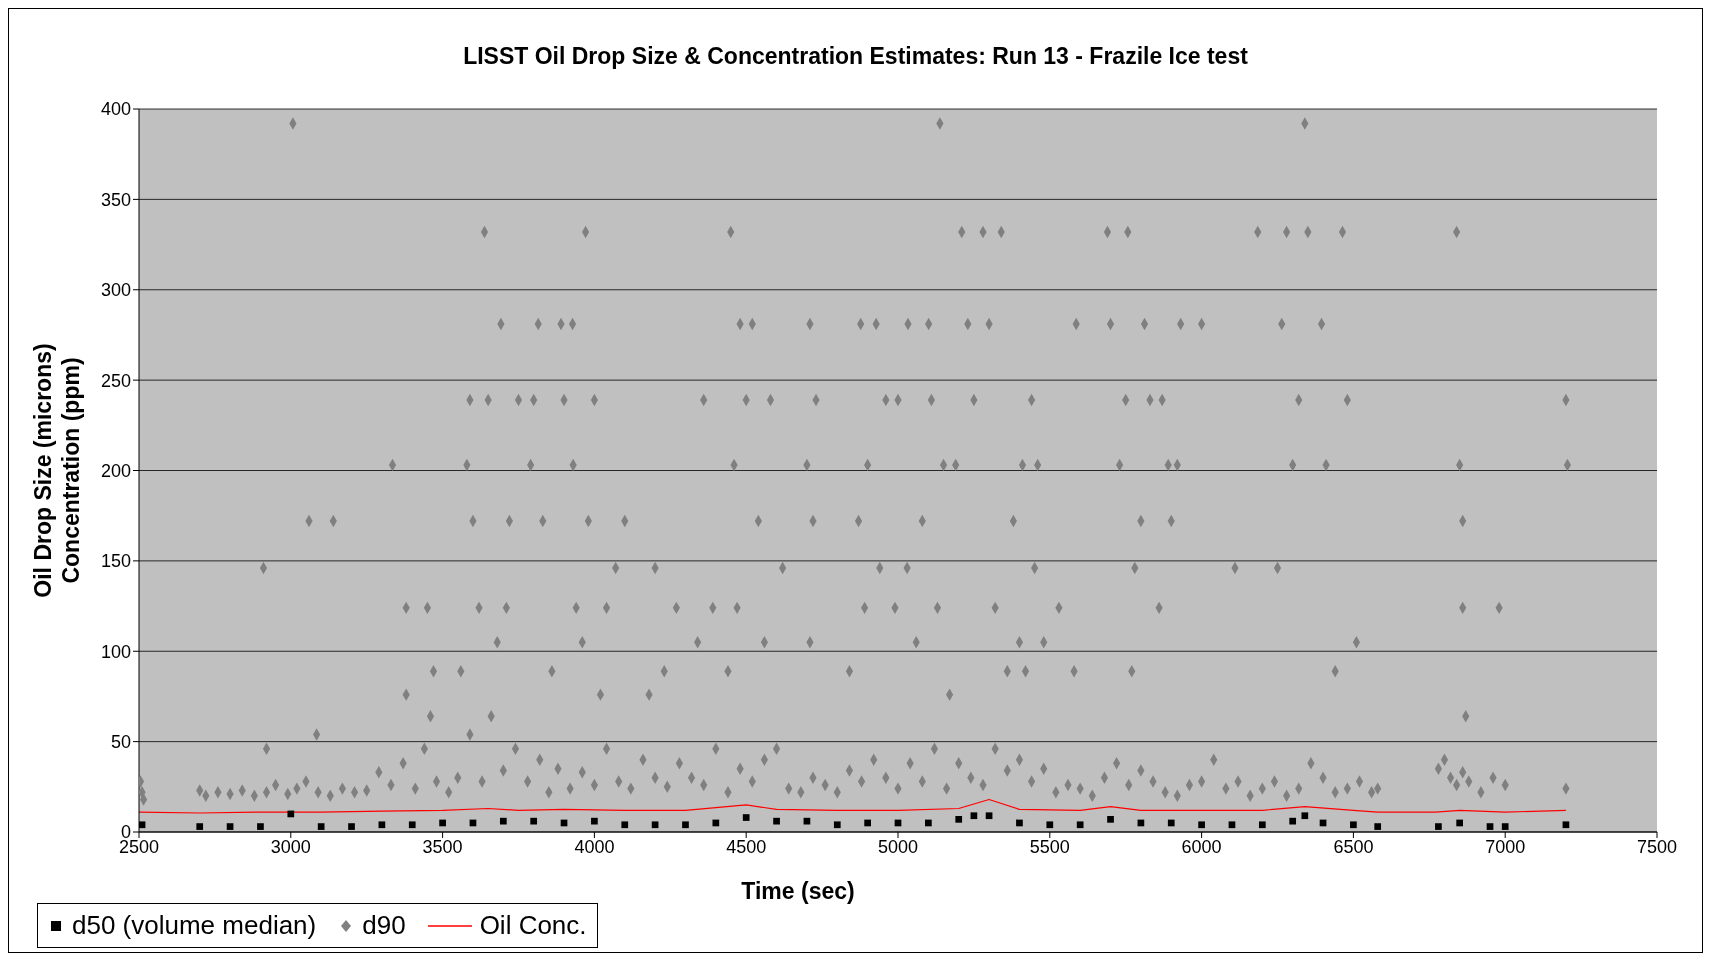 The width and height of the screenshot is (1711, 961). Describe the element at coordinates (115, 290) in the screenshot. I see `y-tick-label: 300` at that location.